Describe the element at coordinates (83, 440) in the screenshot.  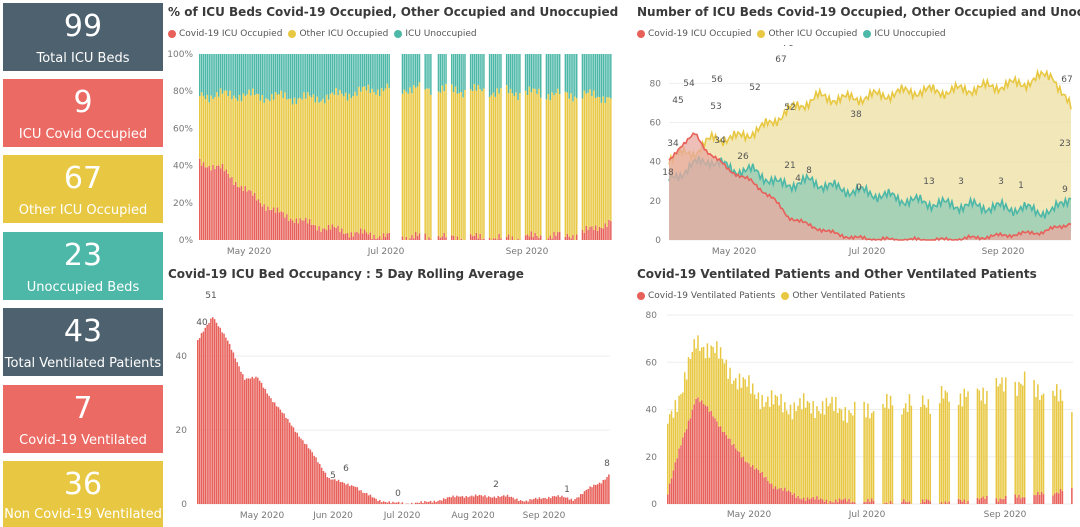
I see `kpi-label: Covid-19 Ventilated` at that location.